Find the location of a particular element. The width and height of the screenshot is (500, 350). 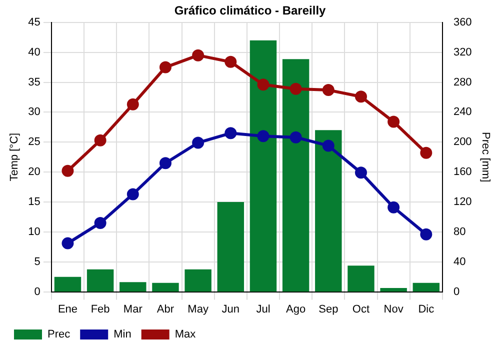

y-tick-label: 25 is located at coordinates (34, 142).